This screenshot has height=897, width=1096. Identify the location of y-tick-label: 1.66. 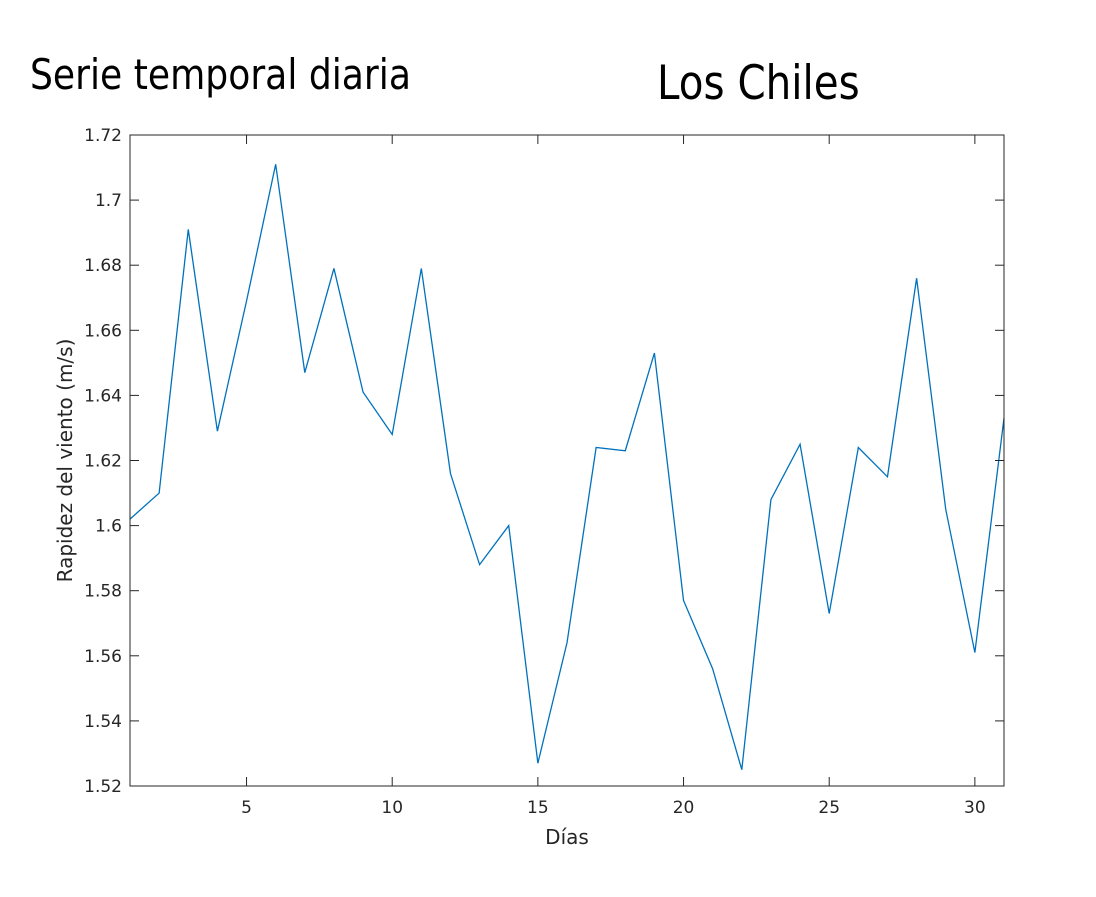
(103, 331).